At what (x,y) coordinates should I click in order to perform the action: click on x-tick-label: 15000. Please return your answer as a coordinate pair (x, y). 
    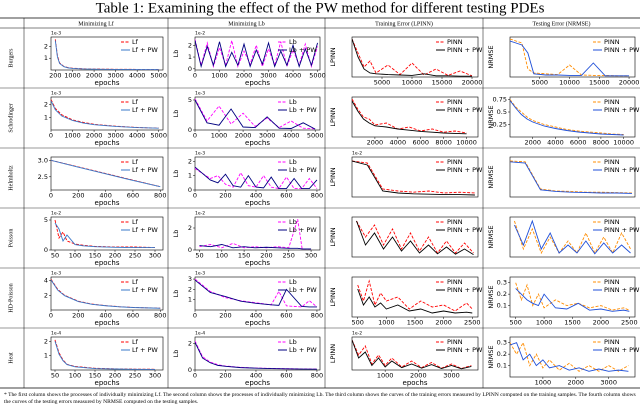
    Looking at the image, I should click on (599, 83).